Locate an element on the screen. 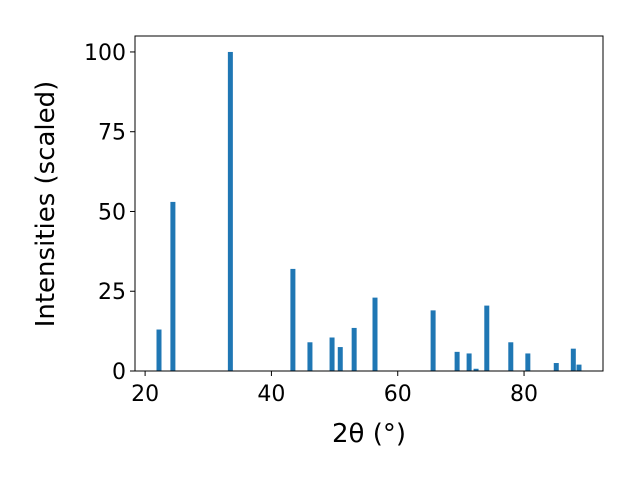 This screenshot has width=640, height=480. x-tick-label: 40 is located at coordinates (271, 394).